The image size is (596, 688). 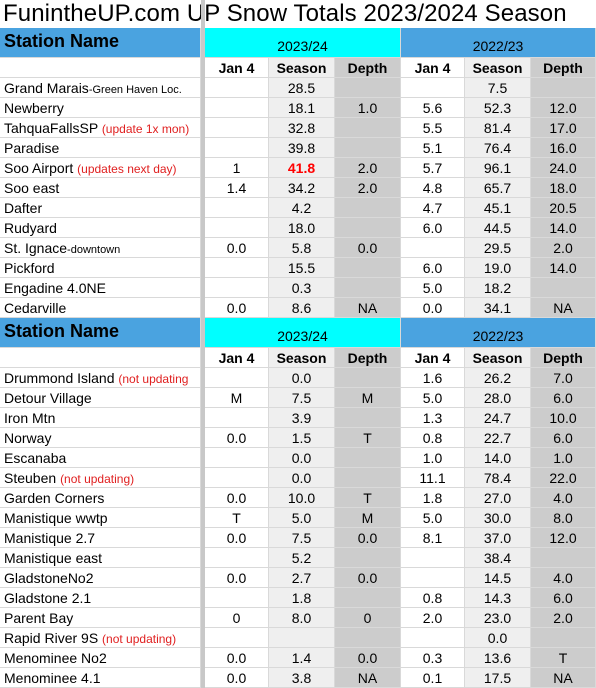 What do you see at coordinates (433, 148) in the screenshot?
I see `value-cell: 5.1` at bounding box center [433, 148].